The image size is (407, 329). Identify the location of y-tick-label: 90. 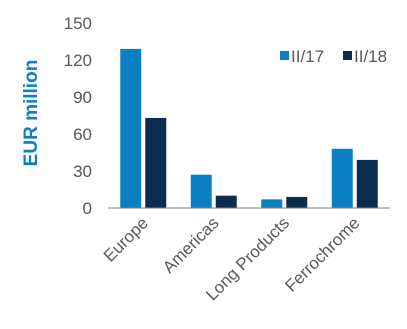
(82, 97).